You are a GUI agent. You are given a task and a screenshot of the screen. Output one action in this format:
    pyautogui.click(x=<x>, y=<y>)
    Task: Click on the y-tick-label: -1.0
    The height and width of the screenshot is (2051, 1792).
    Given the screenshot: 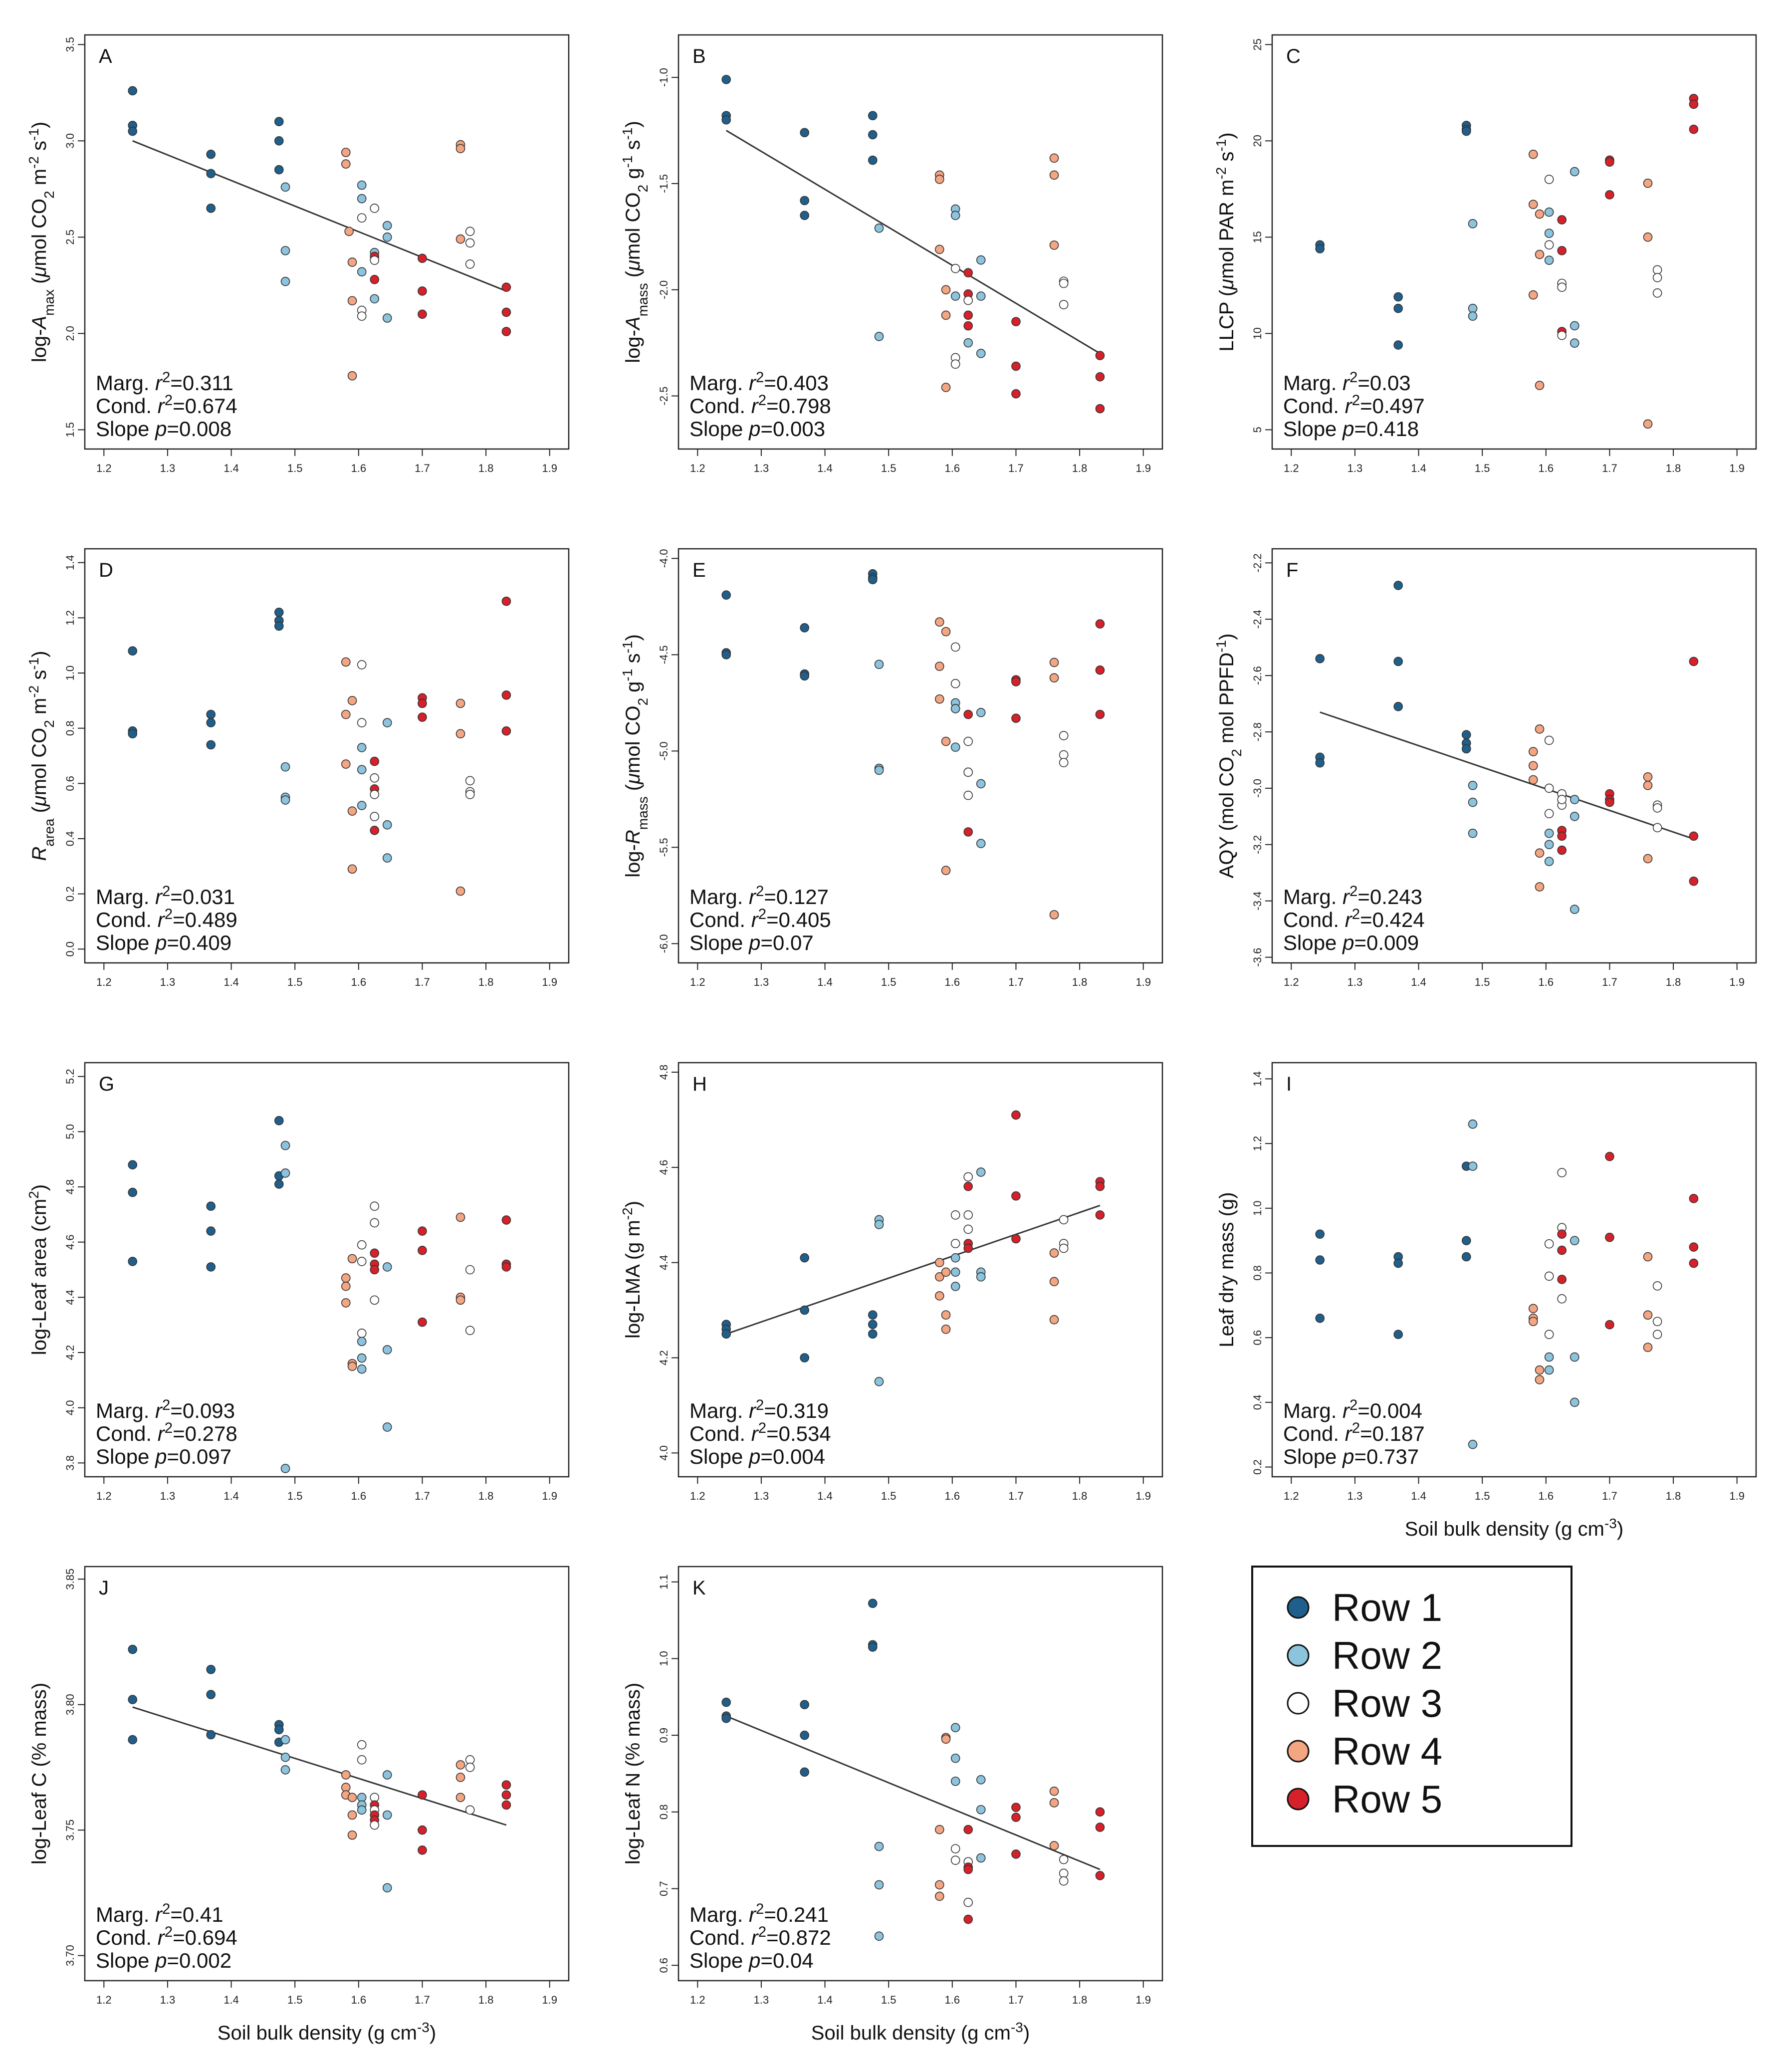 What is the action you would take?
    pyautogui.click(x=664, y=77)
    